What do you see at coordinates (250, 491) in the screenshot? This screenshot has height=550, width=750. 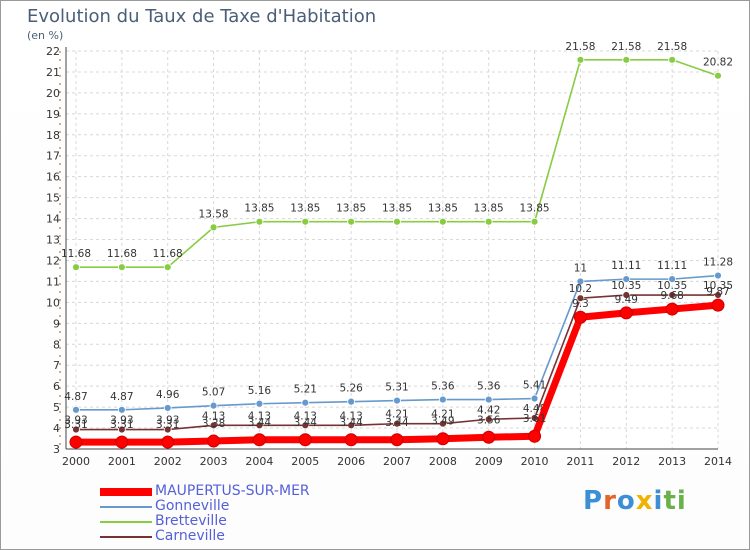 I see `legend-item: MAUPERTUS-SUR-MER` at bounding box center [250, 491].